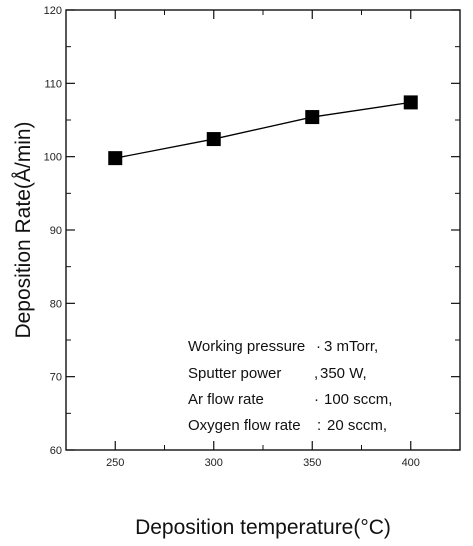 This screenshot has height=546, width=473. Describe the element at coordinates (56, 304) in the screenshot. I see `y-tick-label: 80` at that location.